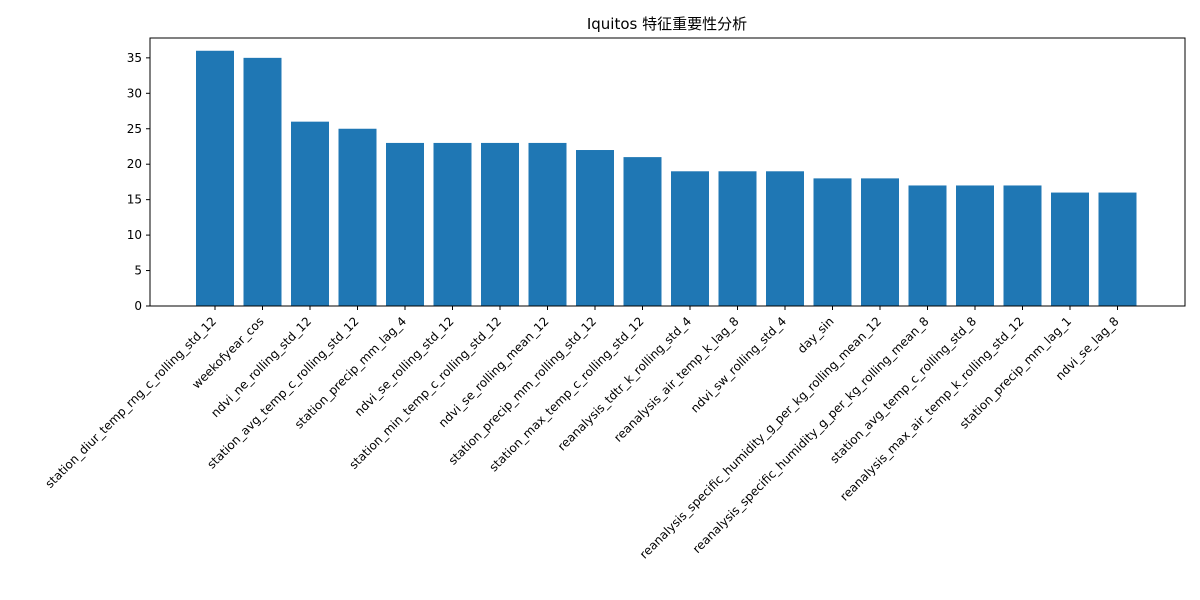 The image size is (1200, 600). What do you see at coordinates (667, 24) in the screenshot?
I see `chart-title: Iquitos 特征重要性分析` at bounding box center [667, 24].